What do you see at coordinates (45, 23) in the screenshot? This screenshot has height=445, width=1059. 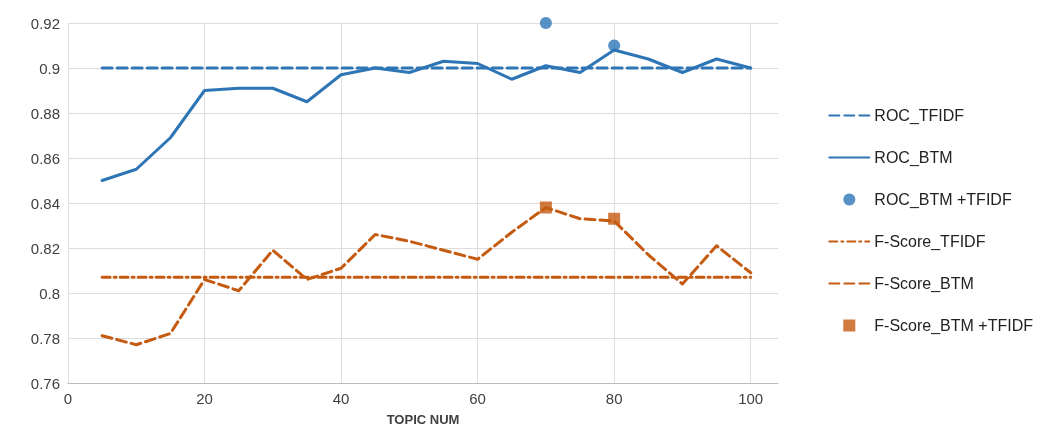 I see `y-tick-label: 0.92` at bounding box center [45, 23].